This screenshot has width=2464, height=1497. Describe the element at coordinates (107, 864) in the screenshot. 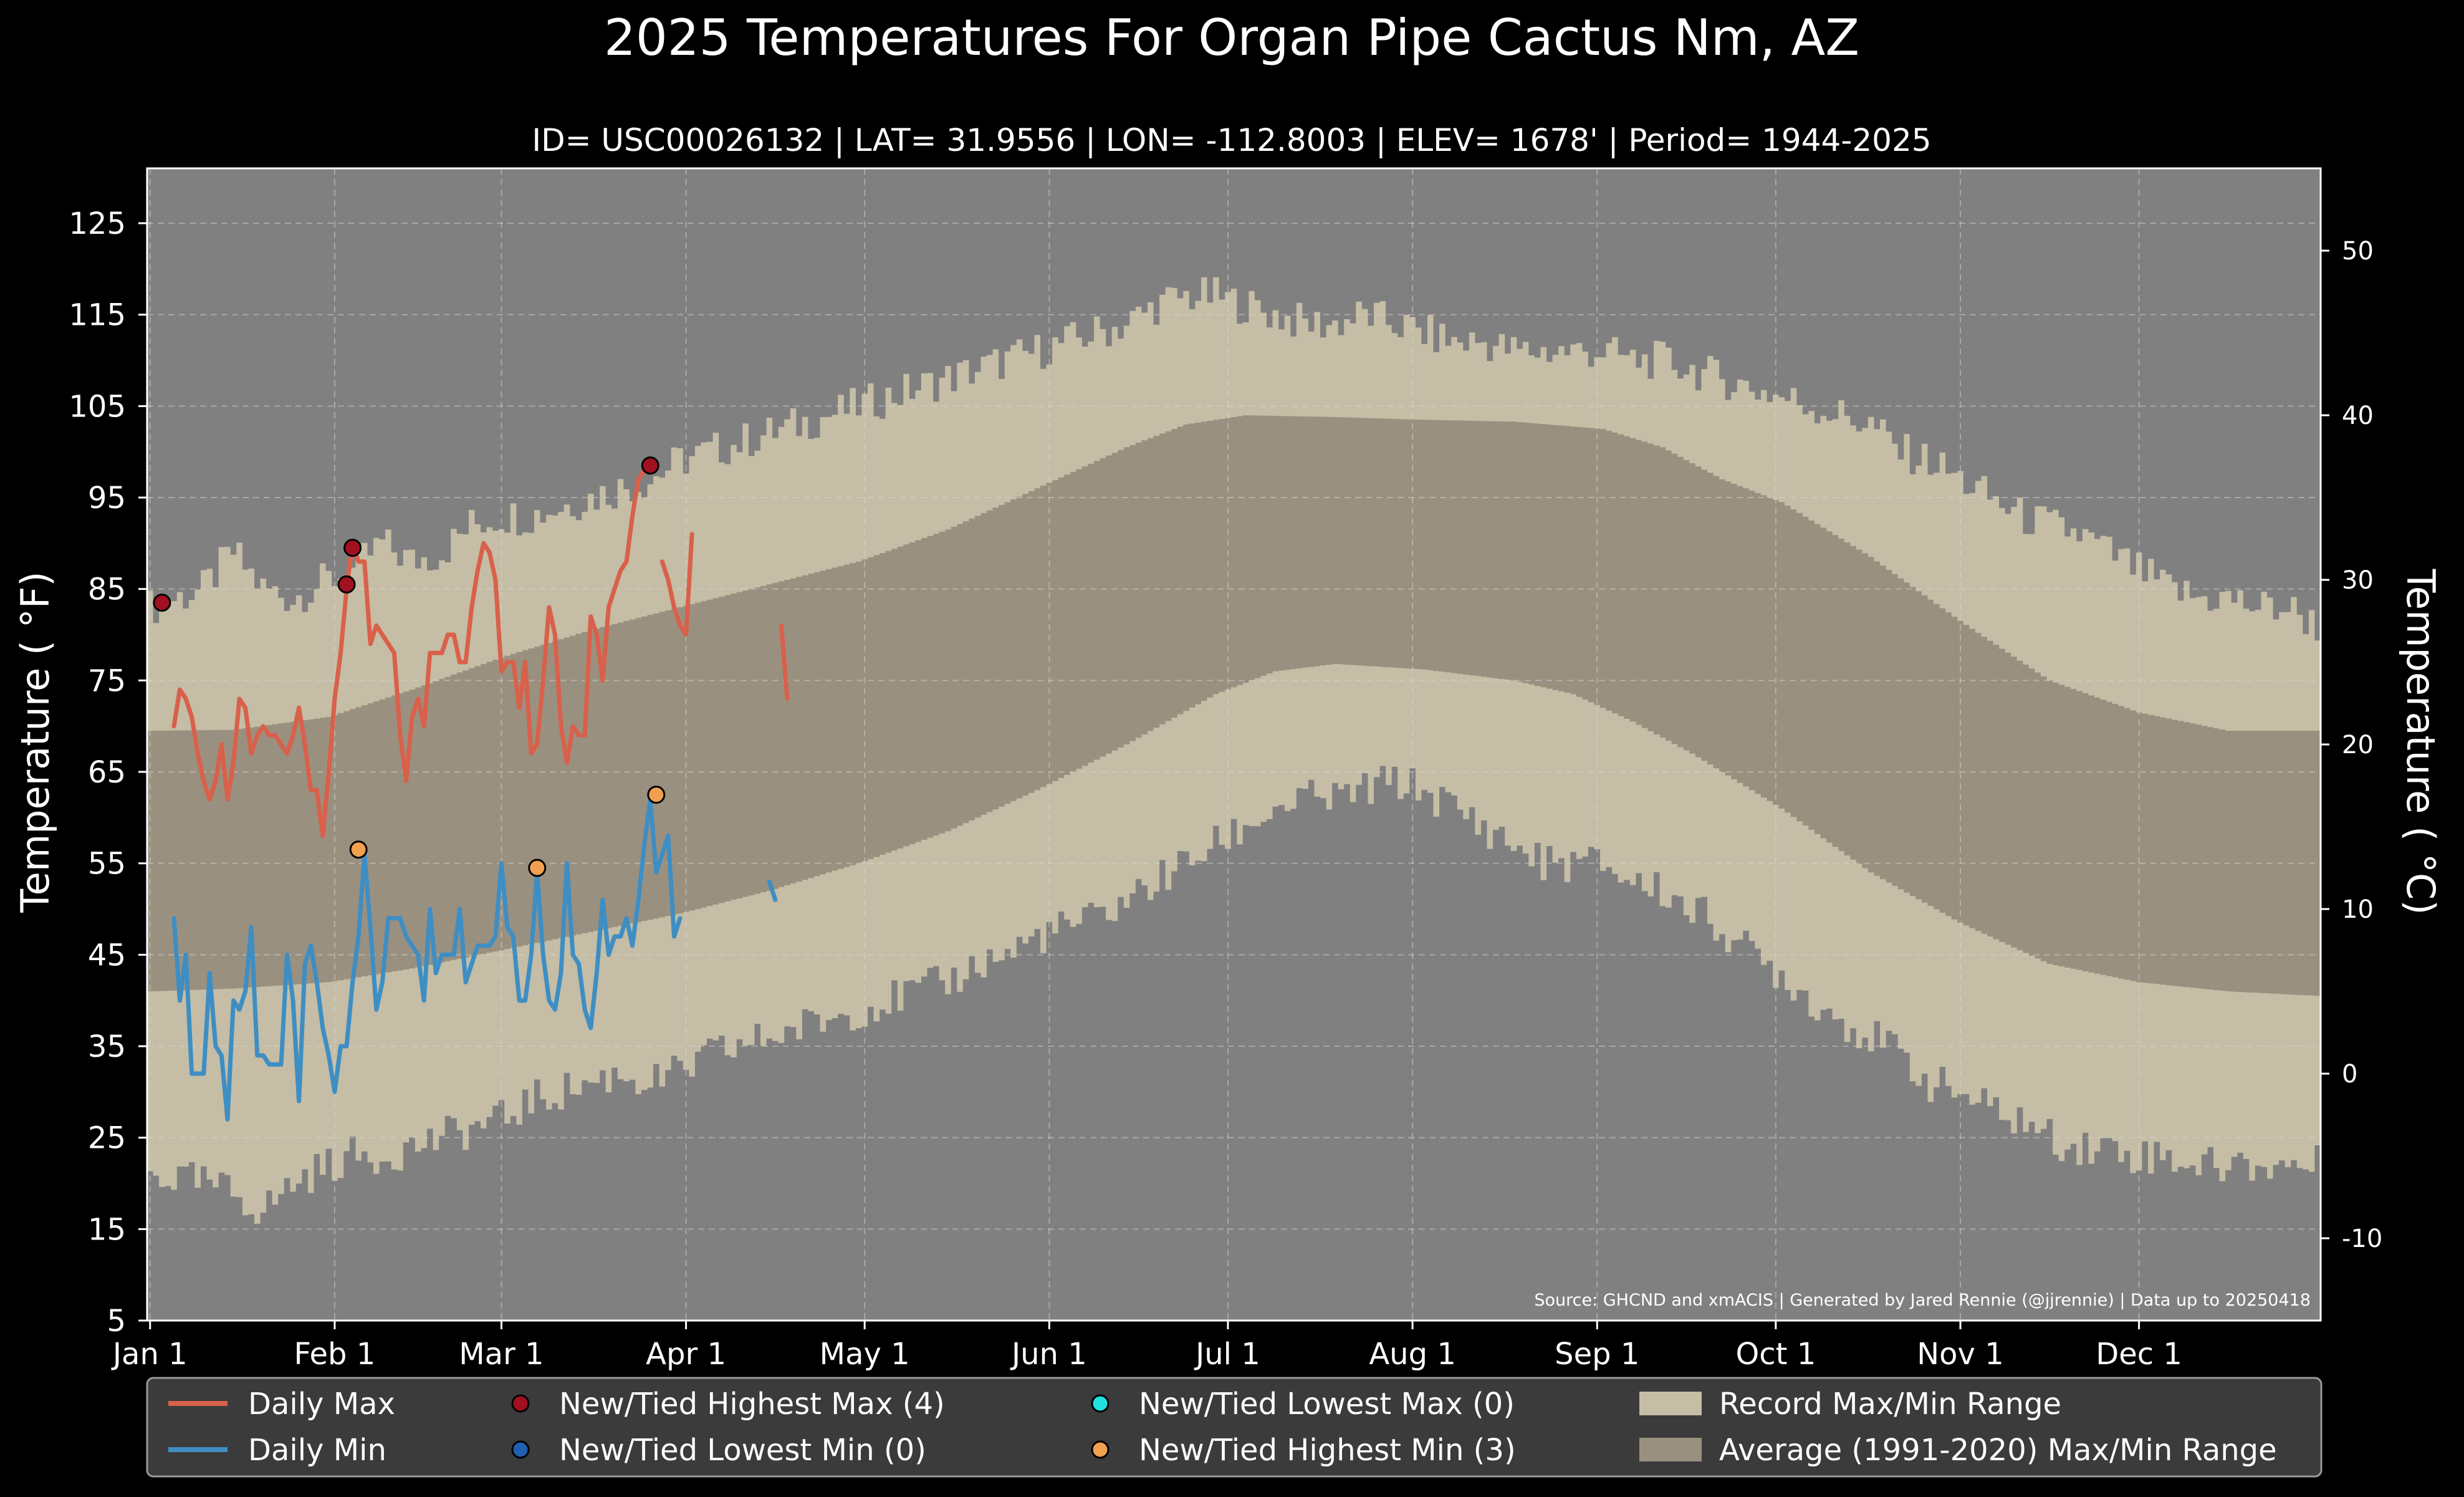

I see `y-tick-label: 55` at that location.